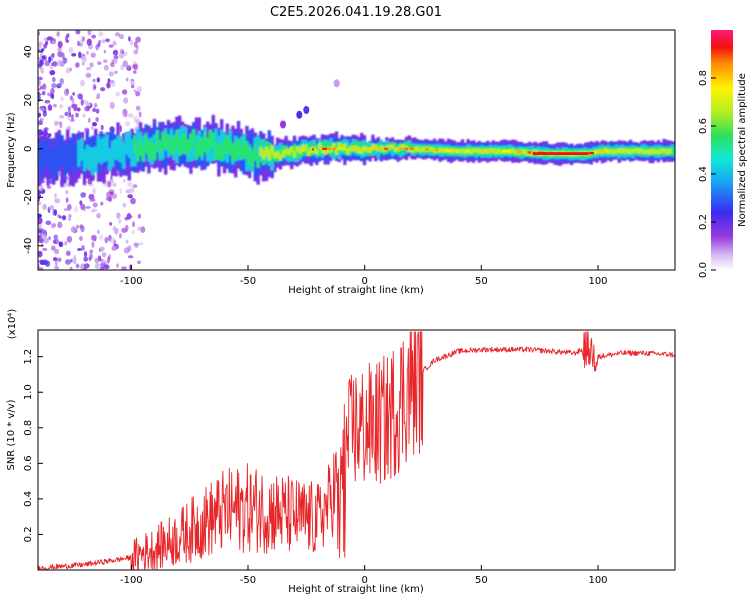  Describe the element at coordinates (703, 78) in the screenshot. I see `colorbar-tick-label: 0.8` at that location.